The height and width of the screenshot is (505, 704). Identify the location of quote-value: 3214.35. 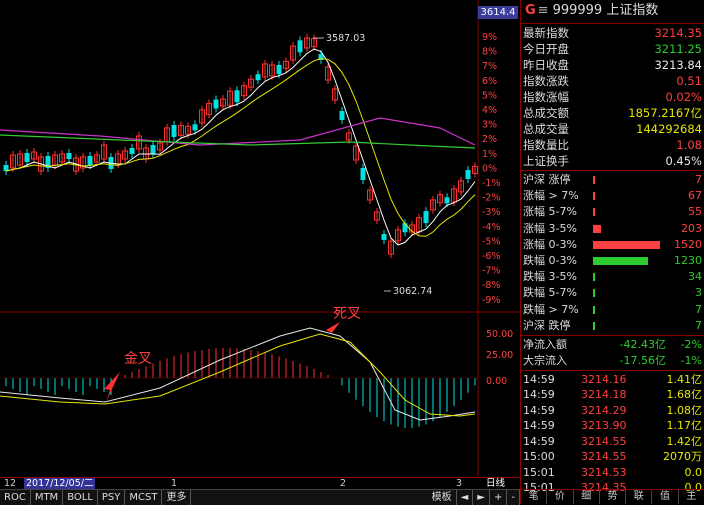
(678, 33).